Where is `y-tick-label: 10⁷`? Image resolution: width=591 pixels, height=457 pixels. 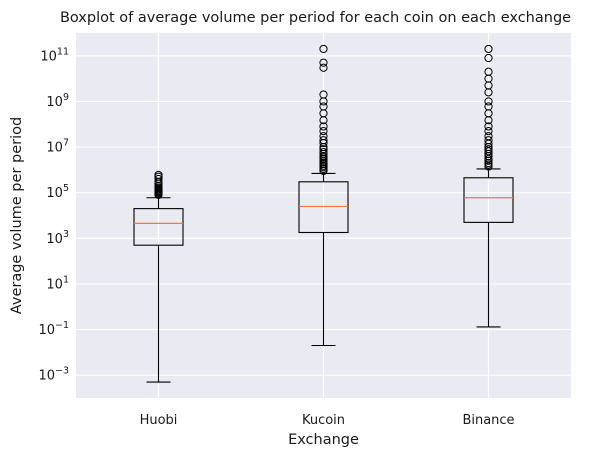 y-tick-label: 10⁷ is located at coordinates (57, 147).